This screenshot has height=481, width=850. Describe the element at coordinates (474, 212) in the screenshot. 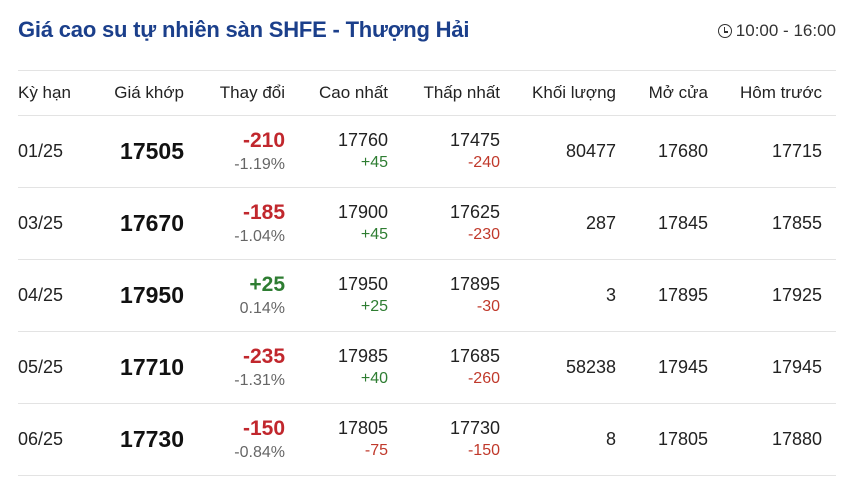

I see `low-value: 17625` at that location.